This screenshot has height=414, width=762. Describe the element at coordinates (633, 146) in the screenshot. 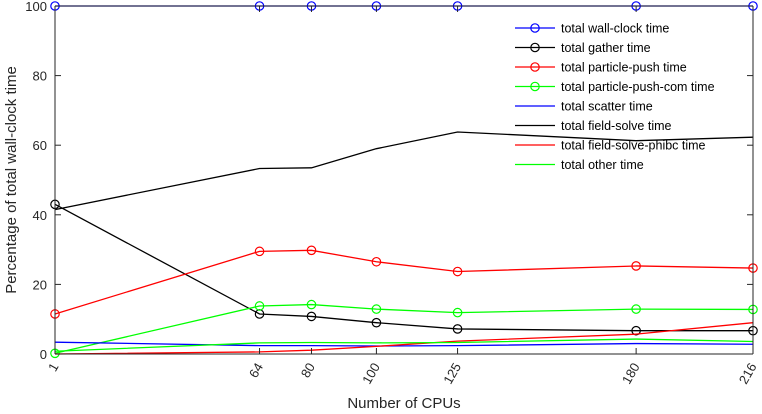

I see `legend-label-7: total field-solve-phibc time` at that location.